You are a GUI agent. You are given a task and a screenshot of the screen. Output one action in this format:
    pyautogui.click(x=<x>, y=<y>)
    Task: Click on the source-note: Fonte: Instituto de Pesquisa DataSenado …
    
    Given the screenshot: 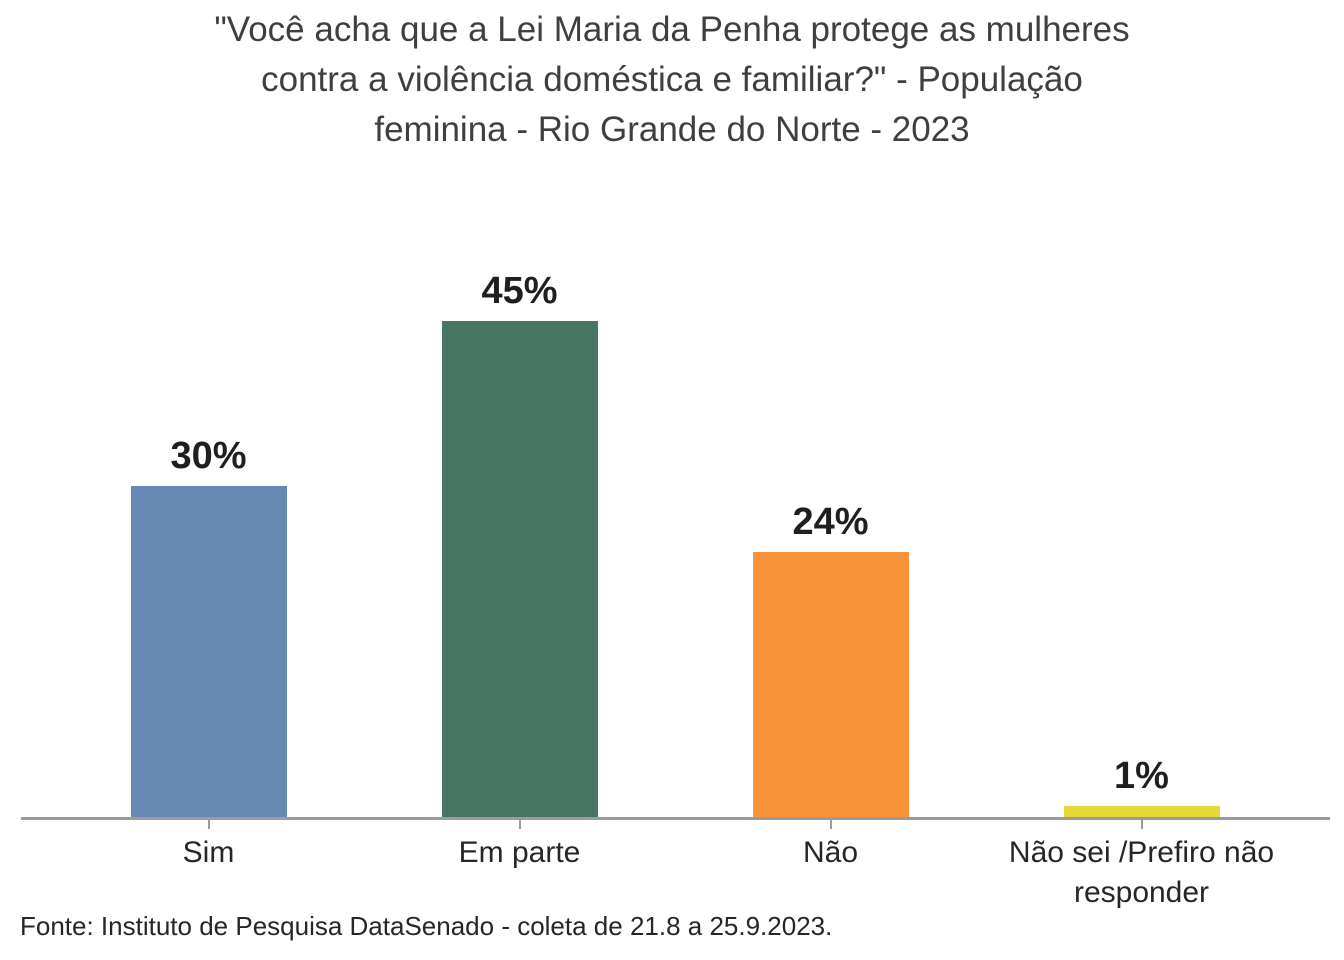 What is the action you would take?
    pyautogui.click(x=426, y=926)
    